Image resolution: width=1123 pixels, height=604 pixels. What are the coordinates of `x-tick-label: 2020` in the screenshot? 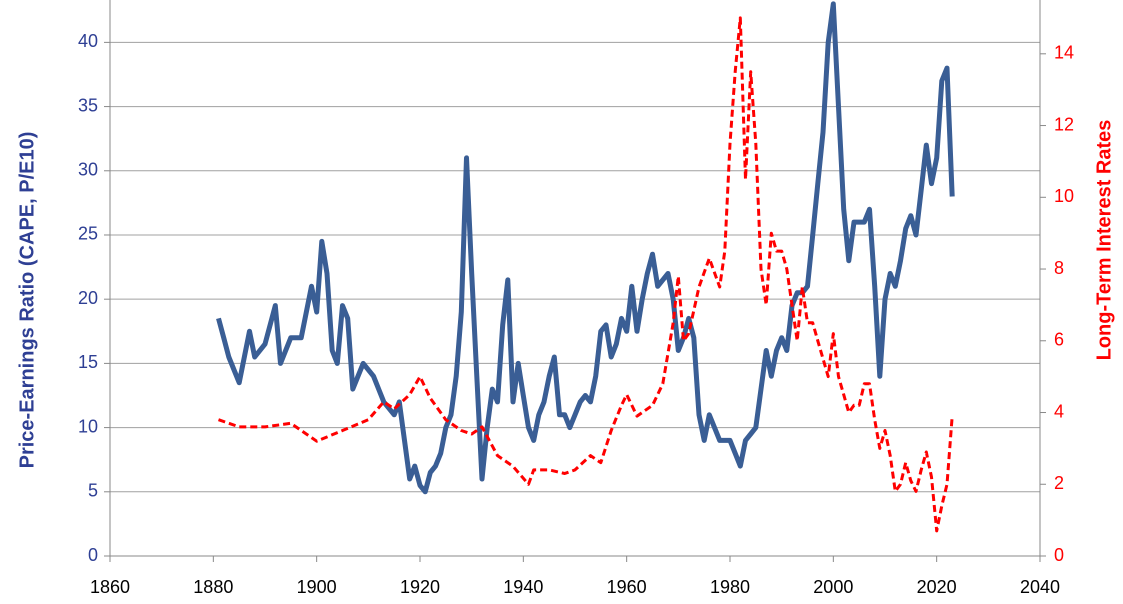 It's located at (937, 587).